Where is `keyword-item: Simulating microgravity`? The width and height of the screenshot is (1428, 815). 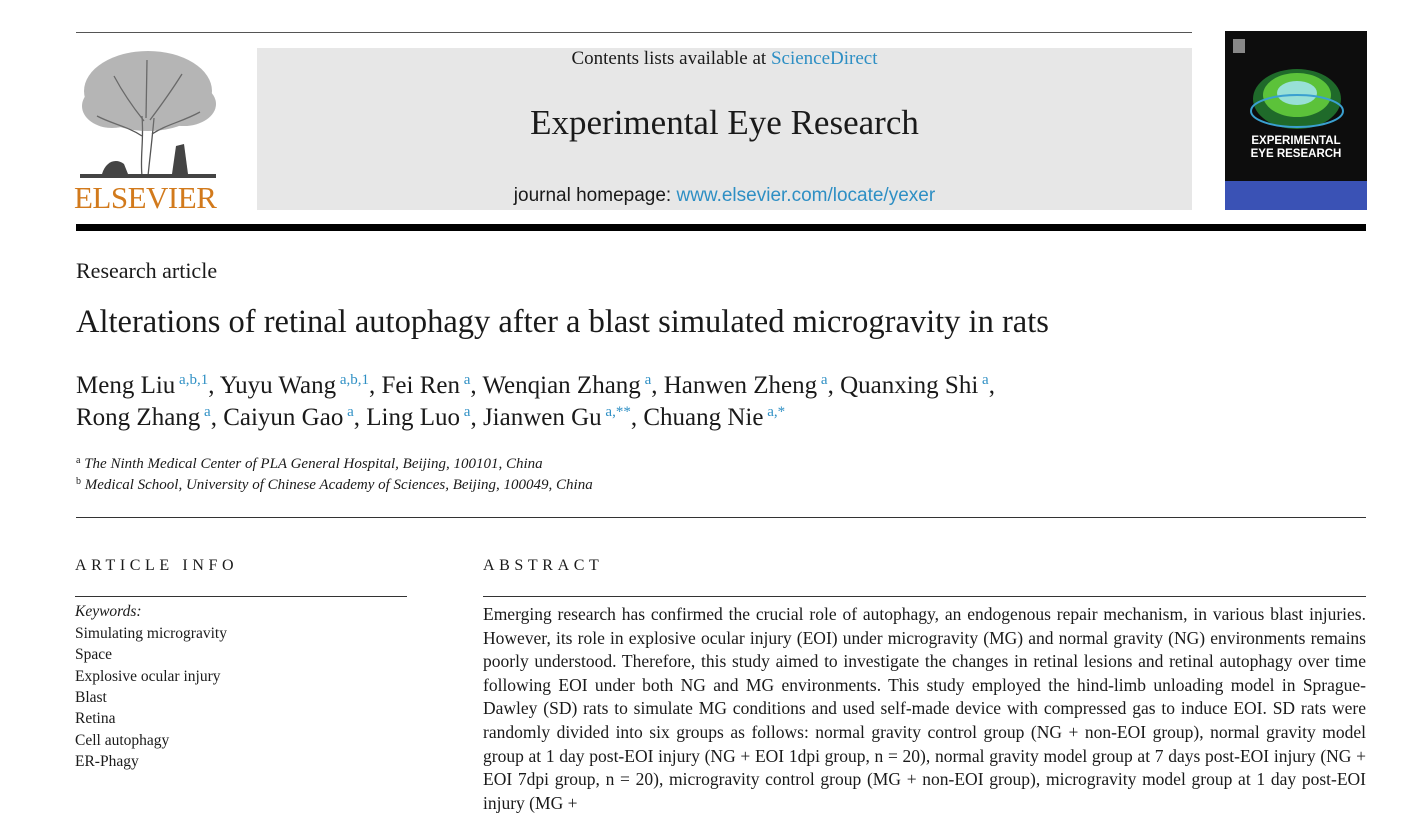 keyword-item: Simulating microgravity is located at coordinates (151, 633).